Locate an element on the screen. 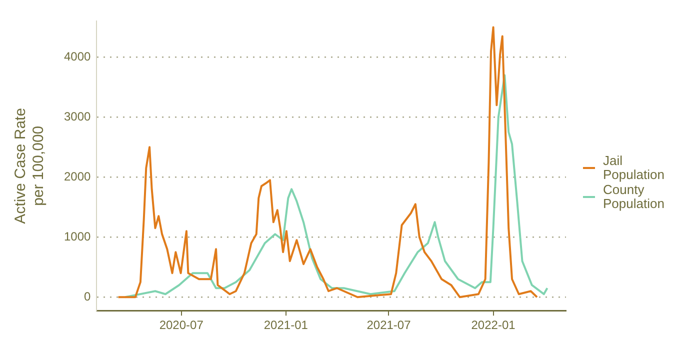  y-tick-label: 4000 is located at coordinates (78, 57).